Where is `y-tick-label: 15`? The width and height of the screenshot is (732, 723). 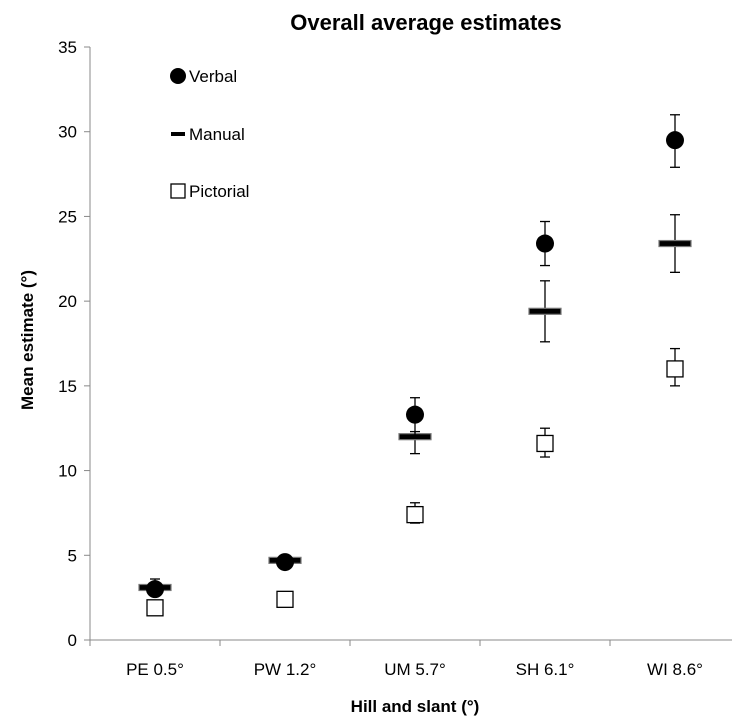
y-tick-label: 15 is located at coordinates (67, 386).